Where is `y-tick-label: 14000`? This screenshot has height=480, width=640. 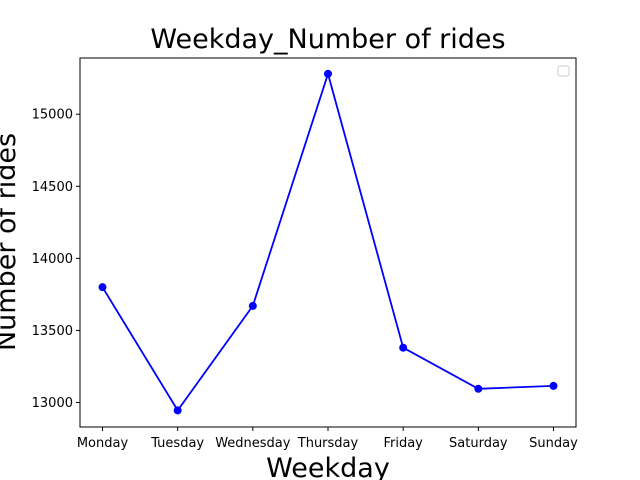 y-tick-label: 14000 is located at coordinates (52, 259).